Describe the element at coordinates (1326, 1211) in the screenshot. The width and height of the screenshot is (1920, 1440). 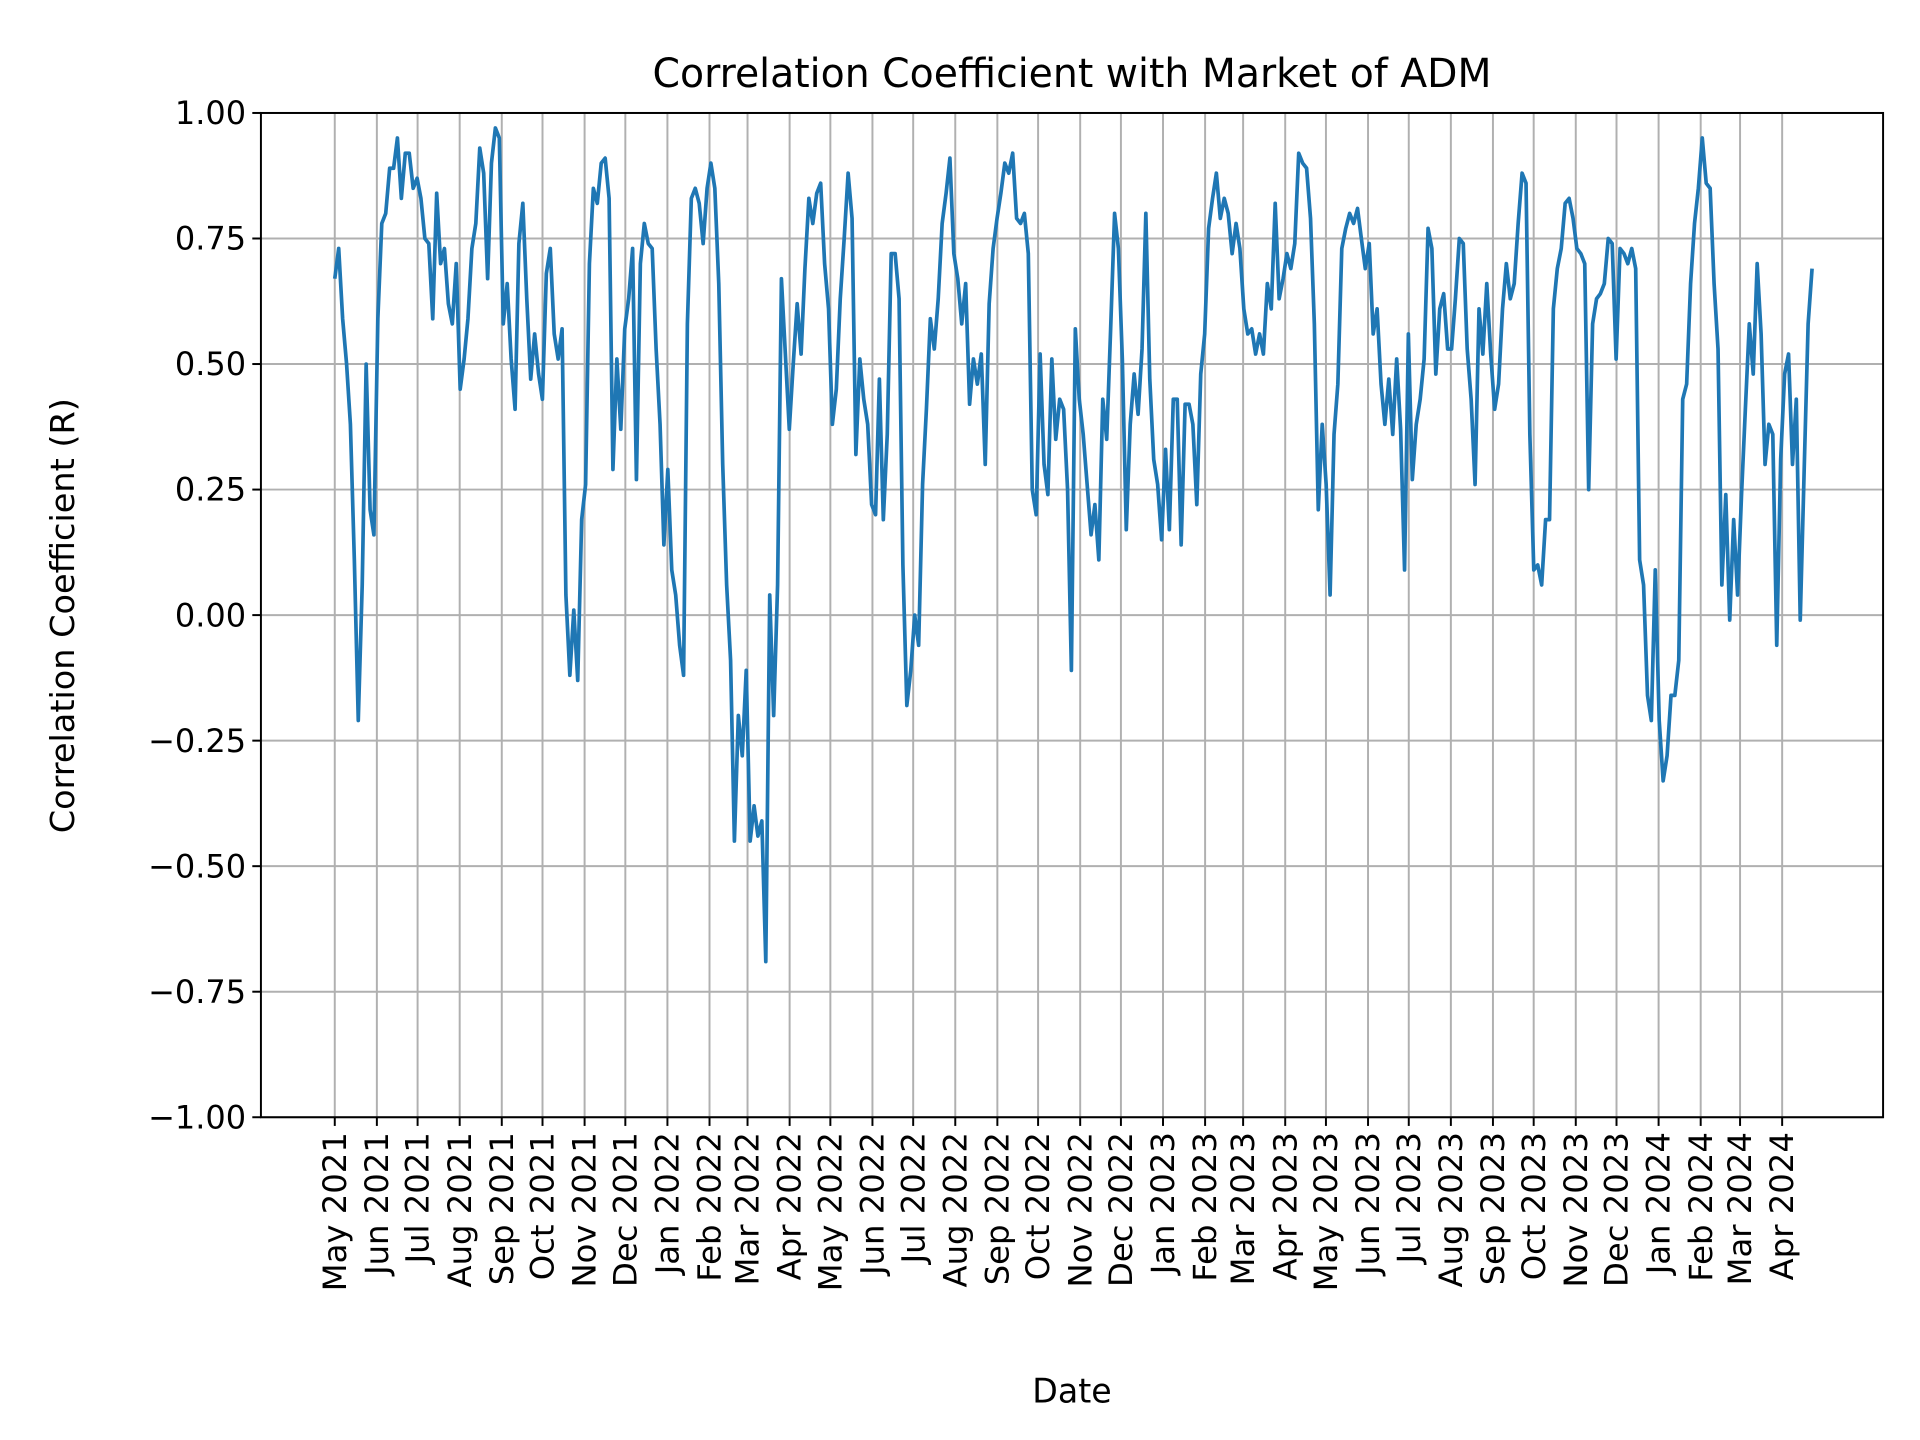
I see `x-tick-label: May 2023` at that location.